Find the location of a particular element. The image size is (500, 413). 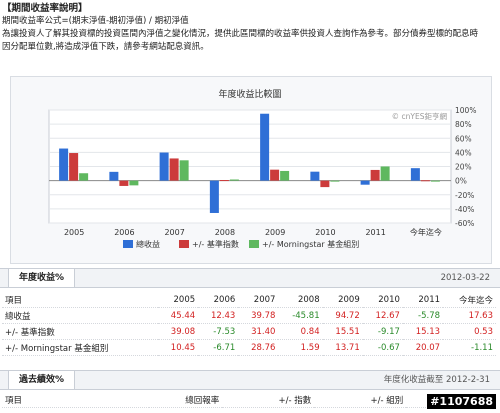

table-cell: -0.67 is located at coordinates (382, 347).